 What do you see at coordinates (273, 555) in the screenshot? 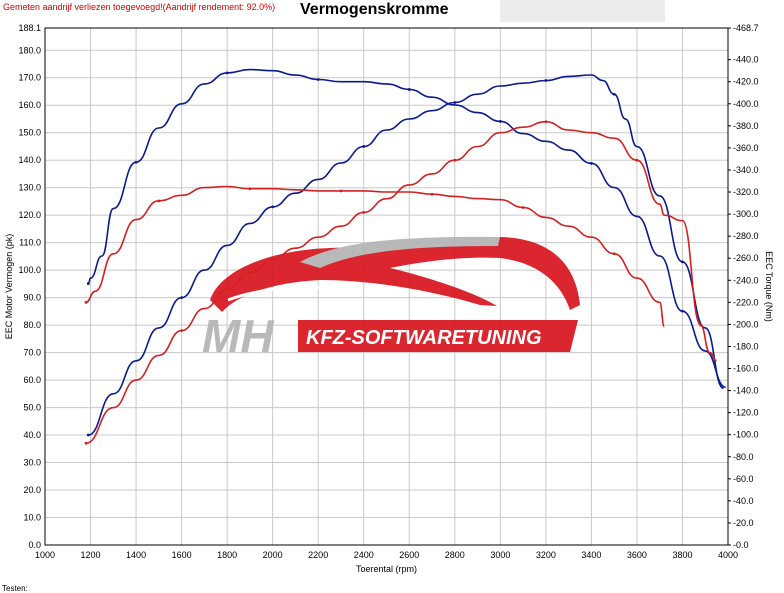
I see `x-tick-label: 2000` at bounding box center [273, 555].